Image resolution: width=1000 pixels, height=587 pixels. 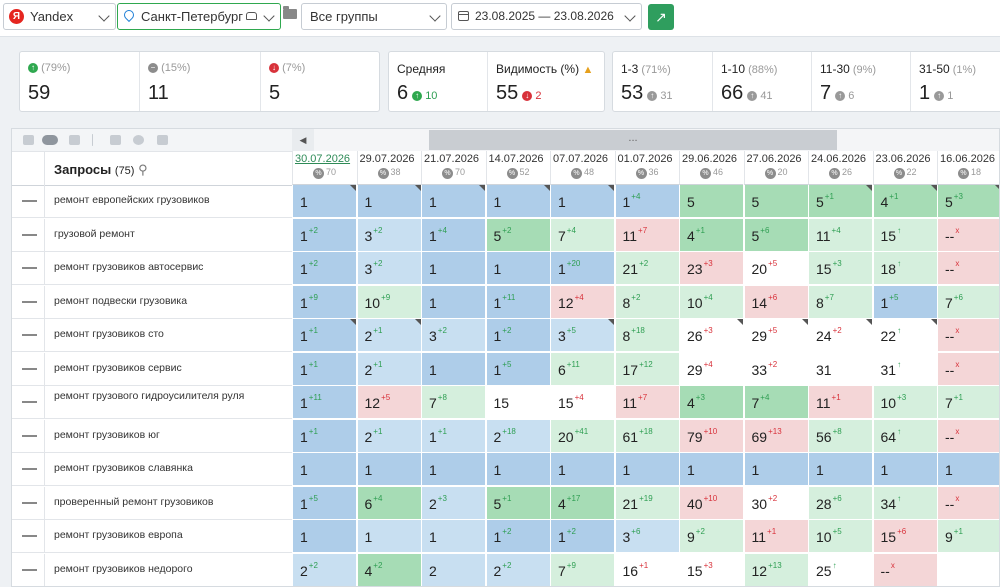 I want to click on position-cell: 11+7, so click(x=646, y=402).